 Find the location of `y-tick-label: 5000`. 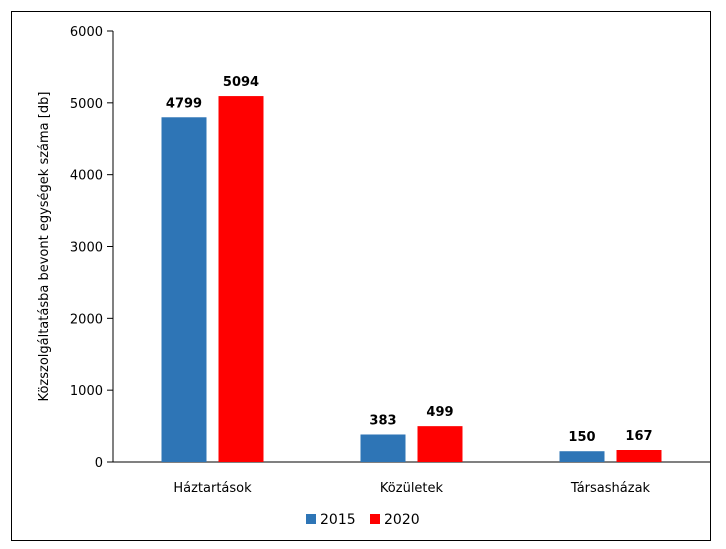

y-tick-label: 5000 is located at coordinates (86, 104).